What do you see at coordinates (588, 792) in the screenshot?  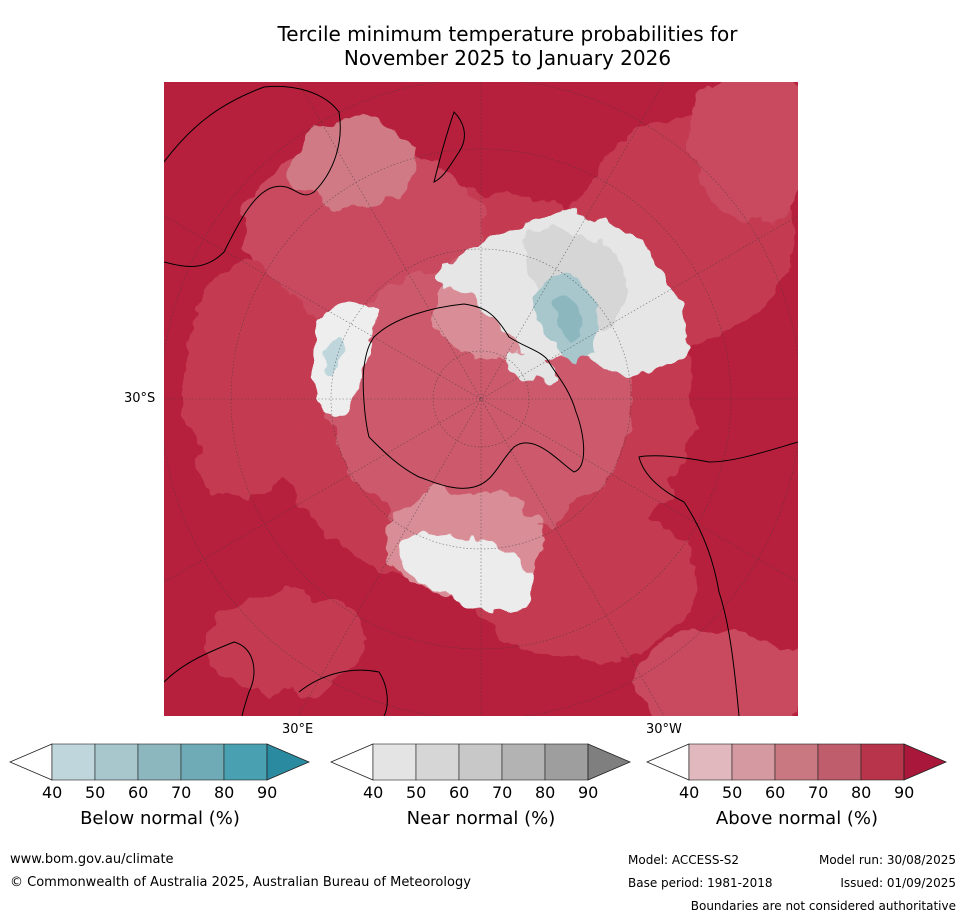 I see `colorbar-near-tick: 90` at bounding box center [588, 792].